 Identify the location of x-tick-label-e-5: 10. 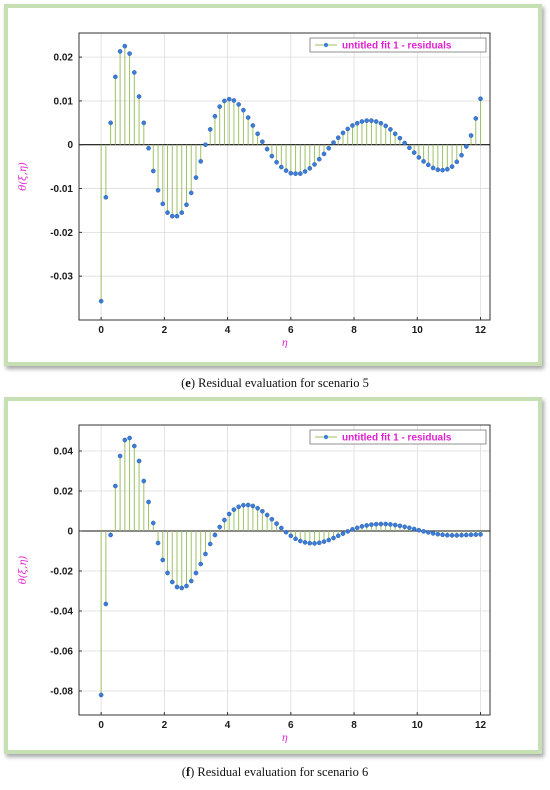
(418, 330).